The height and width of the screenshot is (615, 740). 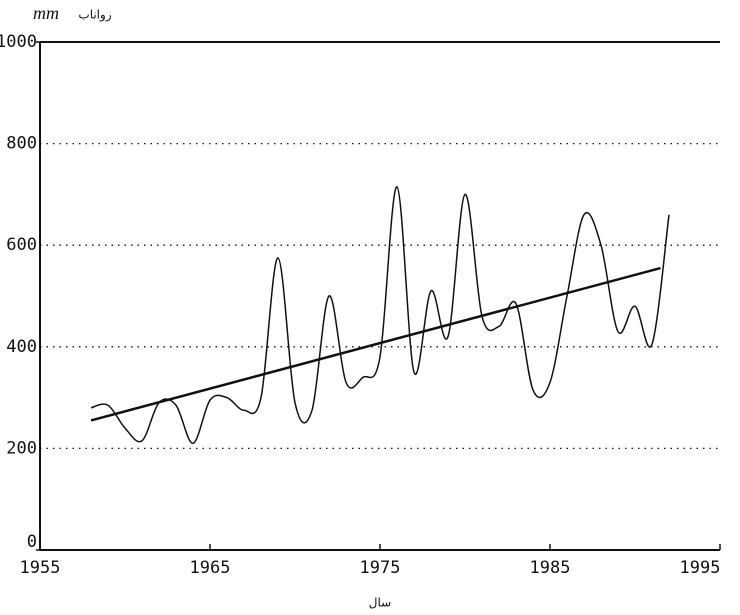 What do you see at coordinates (21, 347) in the screenshot?
I see `y-tick-label: 400` at bounding box center [21, 347].